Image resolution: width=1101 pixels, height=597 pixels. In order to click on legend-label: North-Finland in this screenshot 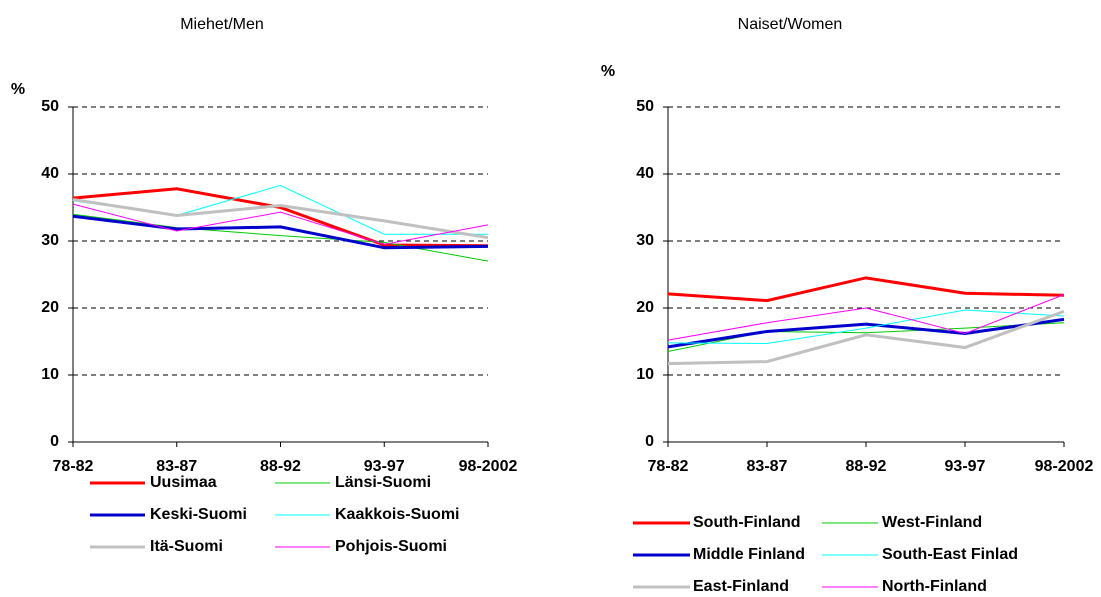, I will do `click(934, 586)`.